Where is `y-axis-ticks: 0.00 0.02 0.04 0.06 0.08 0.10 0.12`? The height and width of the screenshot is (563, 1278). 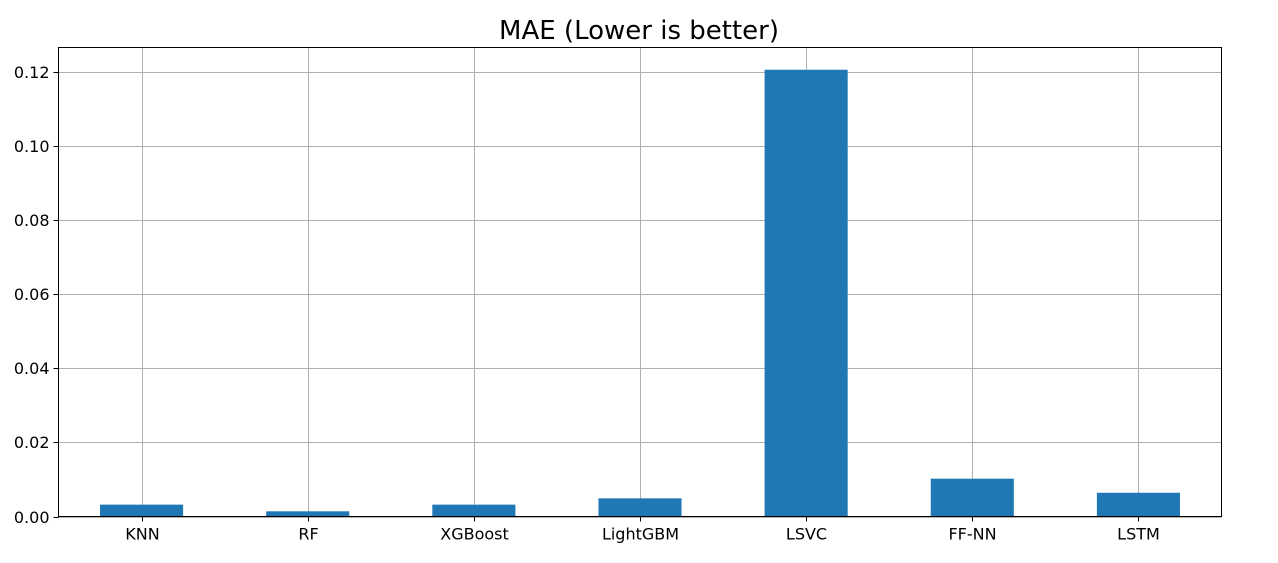 y-axis-ticks: 0.00 0.02 0.04 0.06 0.08 0.10 0.12 is located at coordinates (36, 295).